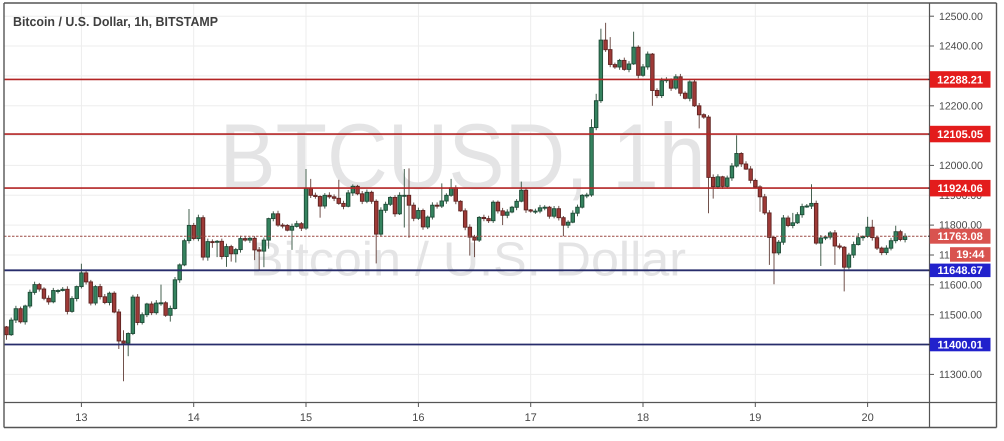 The height and width of the screenshot is (441, 1004). What do you see at coordinates (960, 285) in the screenshot?
I see `svg-text: 11600.00` at bounding box center [960, 285].